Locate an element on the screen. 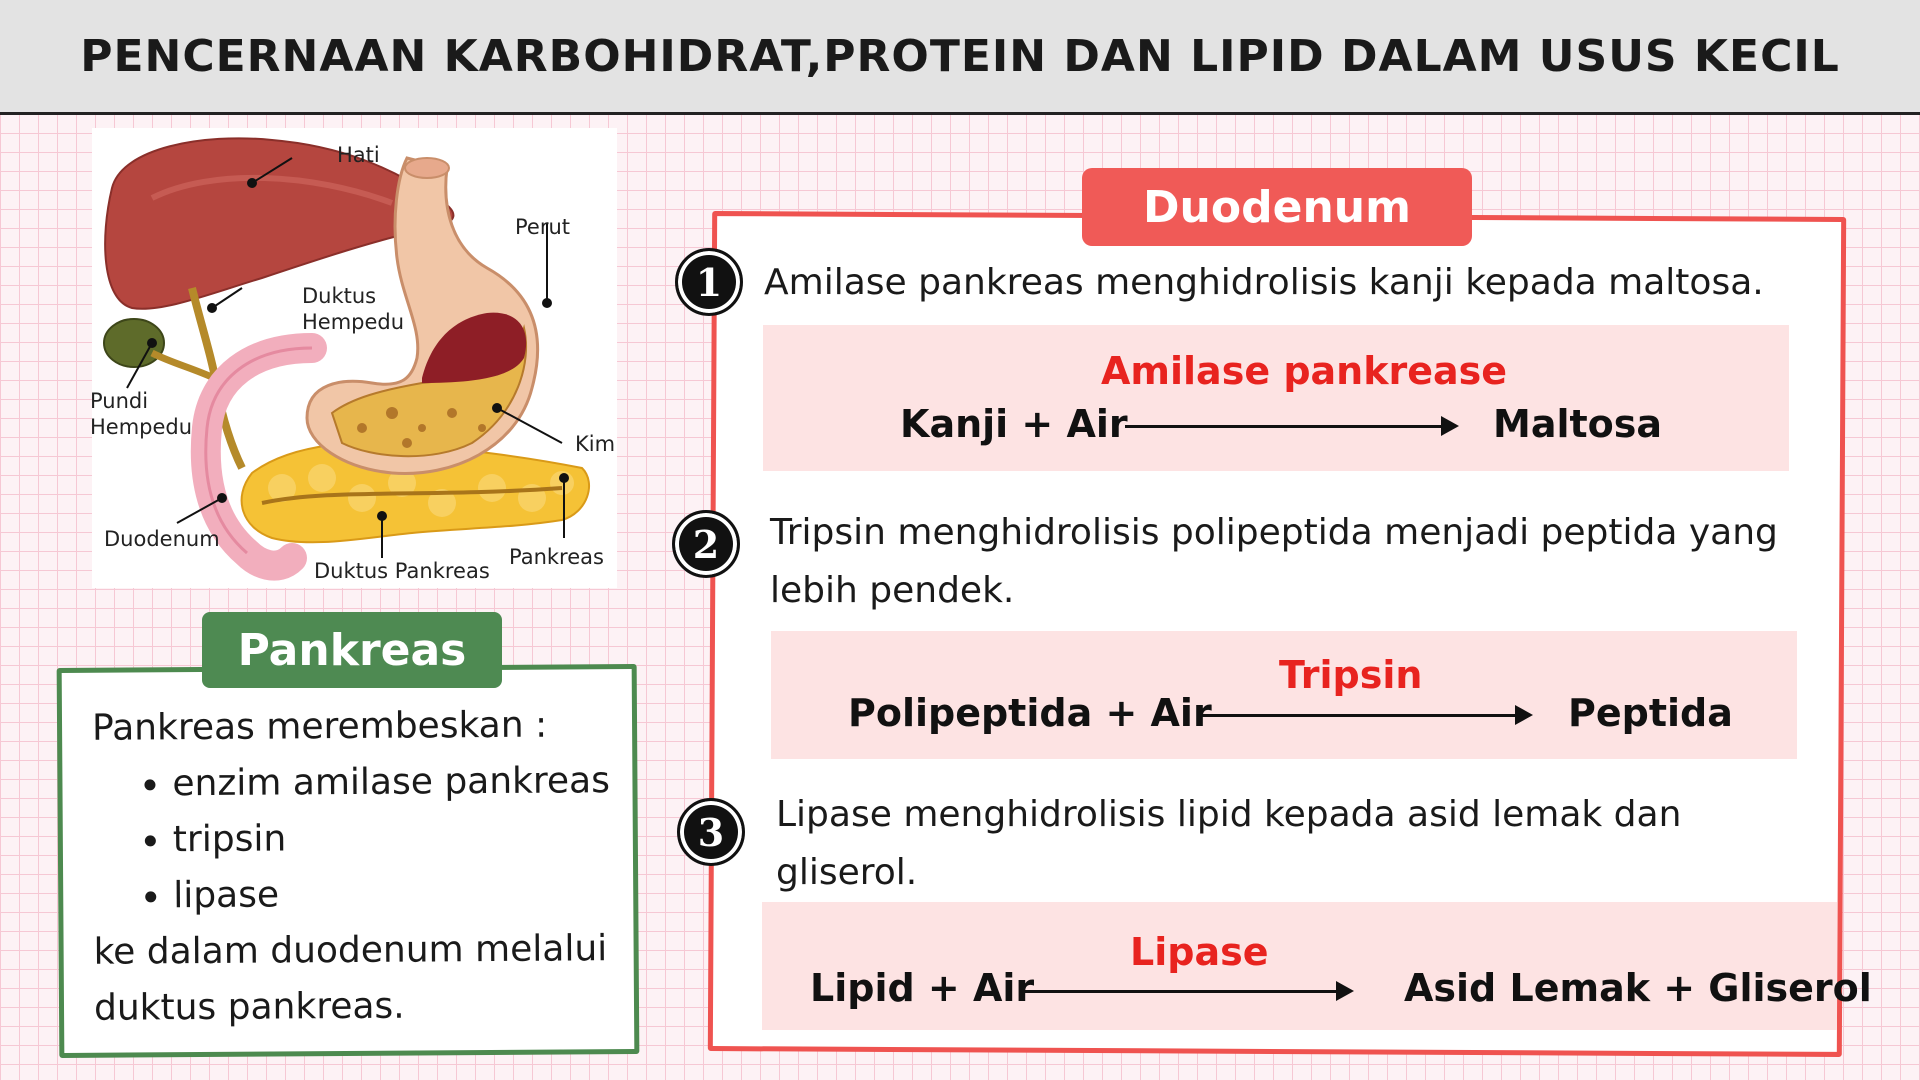  pankreas-intro: Pankreas merembeskan : is located at coordinates (319, 726).